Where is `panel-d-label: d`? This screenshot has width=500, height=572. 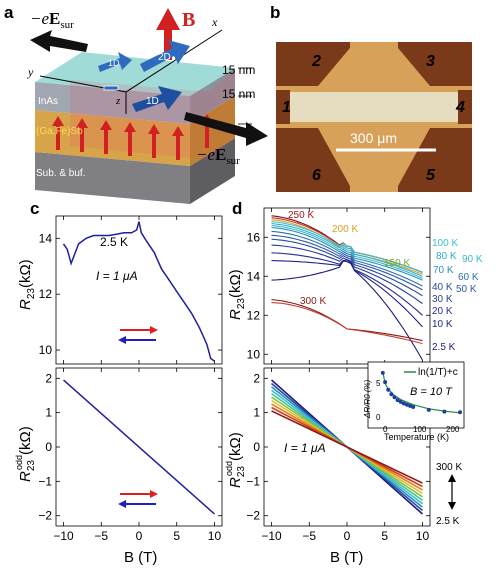 panel-d-label: d is located at coordinates (237, 208).